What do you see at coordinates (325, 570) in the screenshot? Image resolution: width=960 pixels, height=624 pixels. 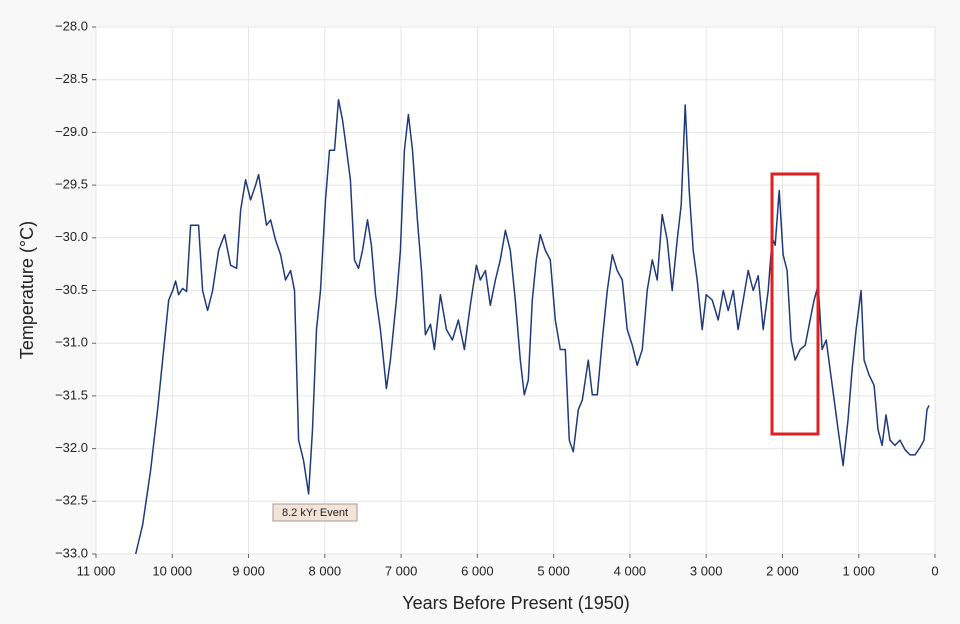 I see `x-tick-label: 8 000` at bounding box center [325, 570].